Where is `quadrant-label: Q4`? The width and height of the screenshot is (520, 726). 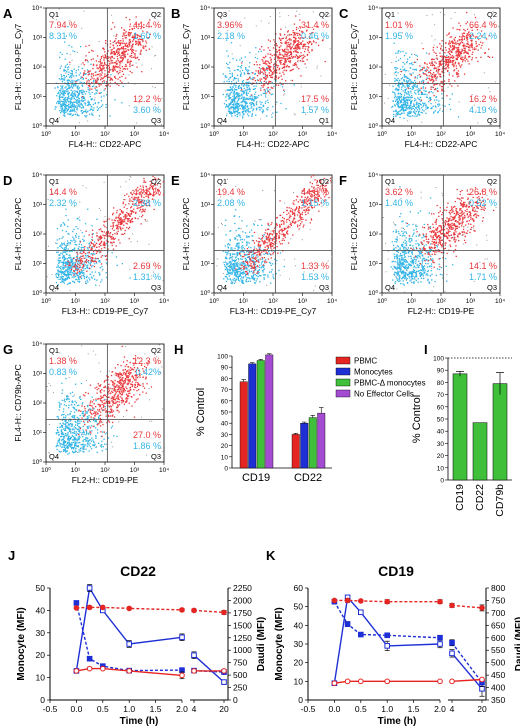
quadrant-label: Q4 is located at coordinates (54, 287).